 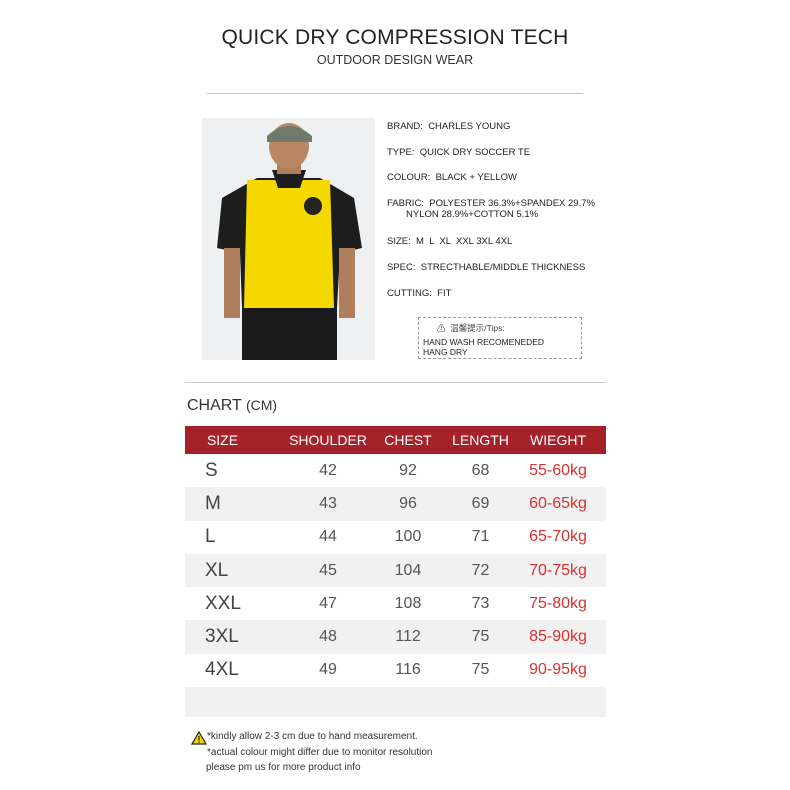 I want to click on spec-value: STRECTHABLE/MIDDLE THICKNESS, so click(x=503, y=267).